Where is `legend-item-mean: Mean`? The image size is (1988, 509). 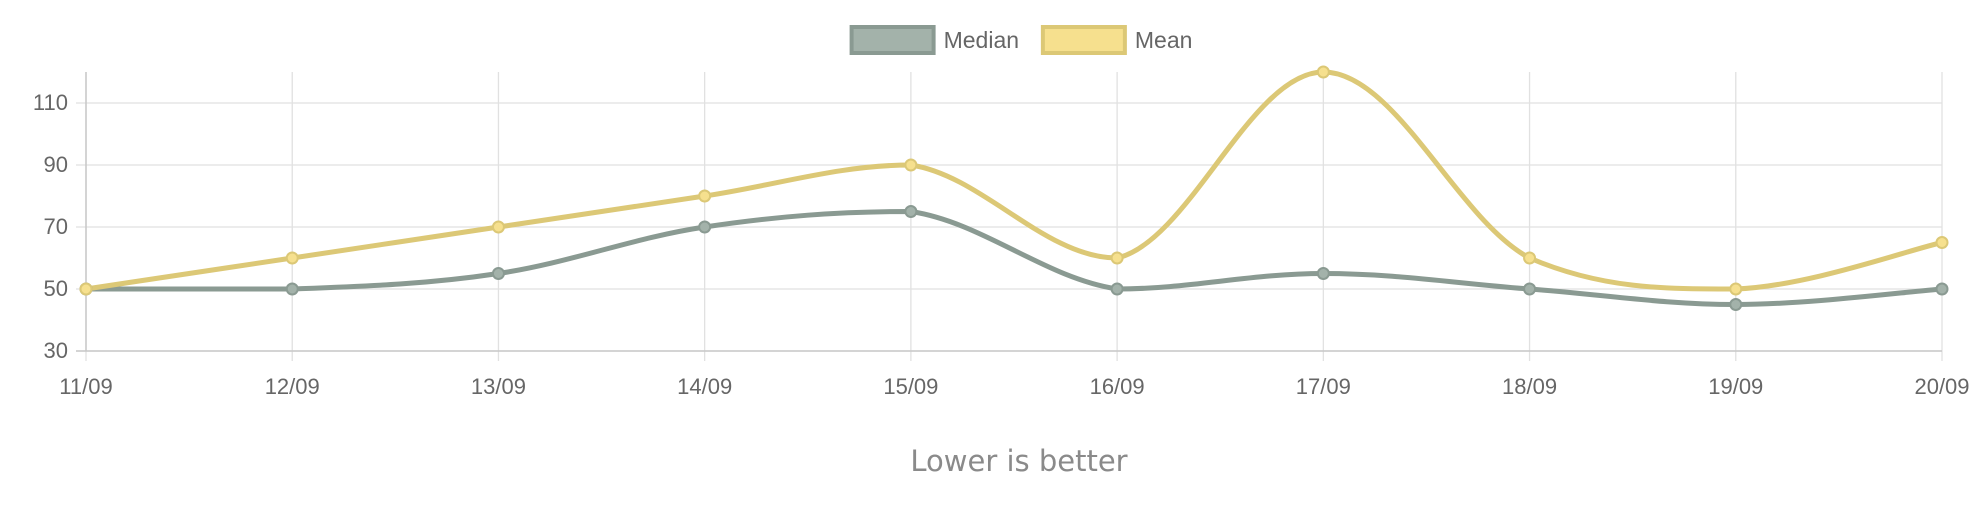 legend-item-mean: Mean is located at coordinates (1116, 40).